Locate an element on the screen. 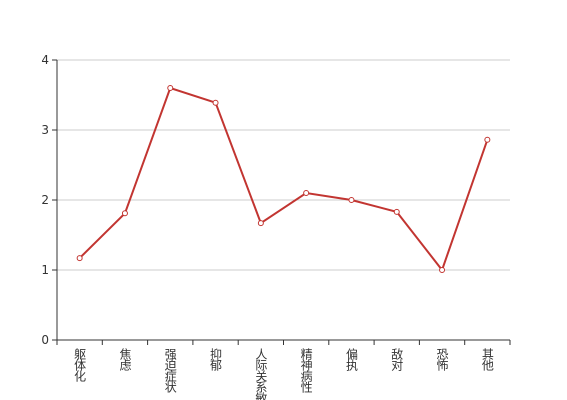 Image resolution: width=567 pixels, height=400 pixels. x-tick-label: 躯体化 is located at coordinates (80, 365).